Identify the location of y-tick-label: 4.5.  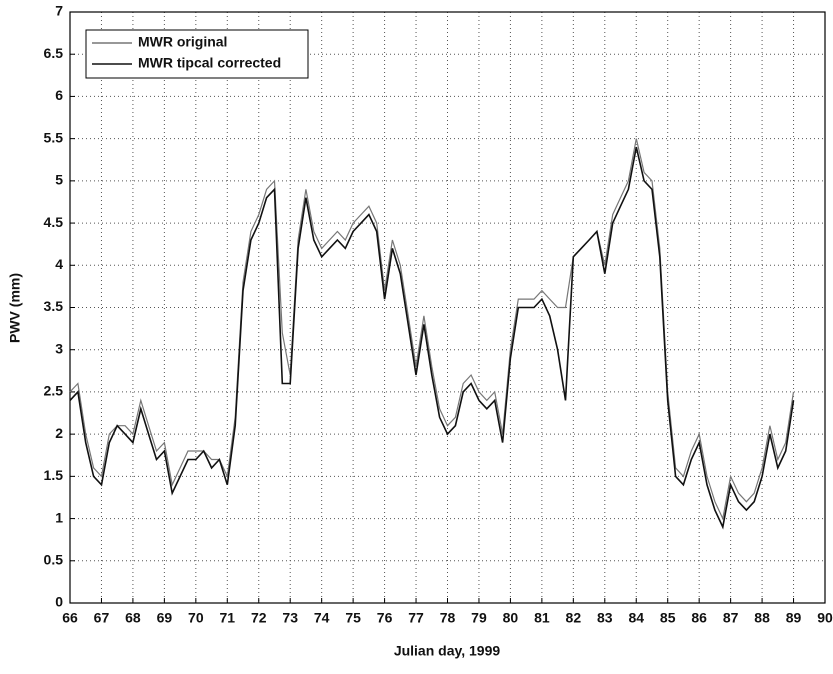
(54, 222).